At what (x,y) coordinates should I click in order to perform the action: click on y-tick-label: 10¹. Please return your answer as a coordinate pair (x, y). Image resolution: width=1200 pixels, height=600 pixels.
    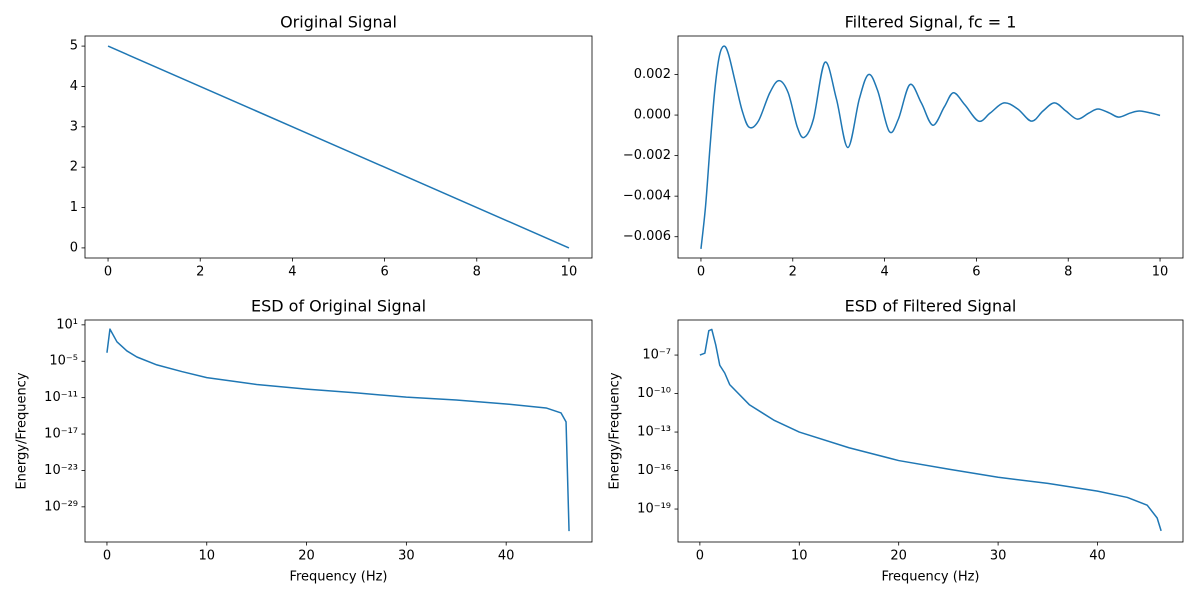
    Looking at the image, I should click on (67, 324).